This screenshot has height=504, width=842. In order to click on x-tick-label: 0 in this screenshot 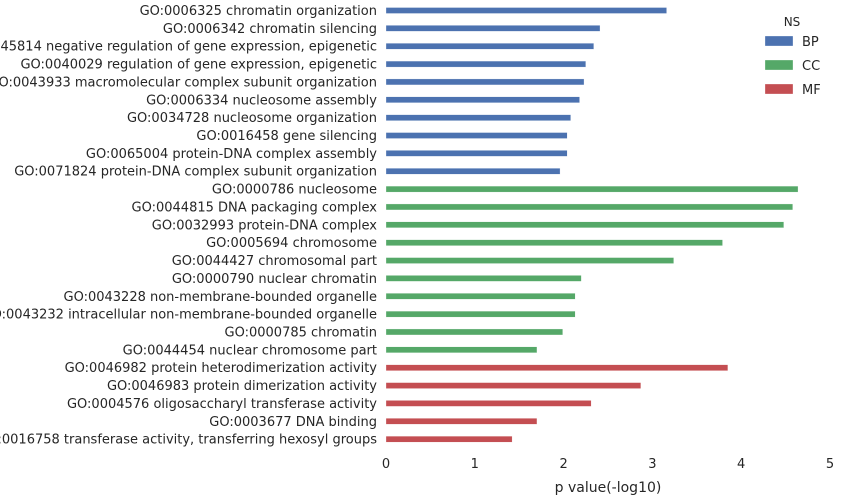, I will do `click(386, 464)`.